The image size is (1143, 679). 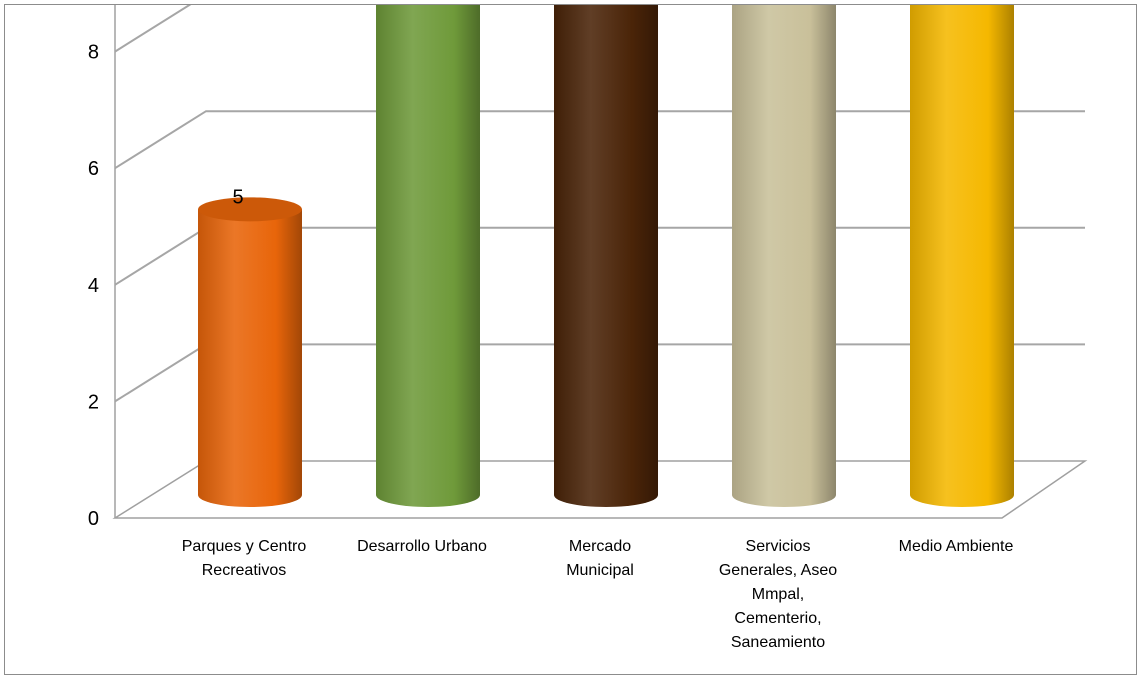 I want to click on bar-top, so click(x=250, y=209).